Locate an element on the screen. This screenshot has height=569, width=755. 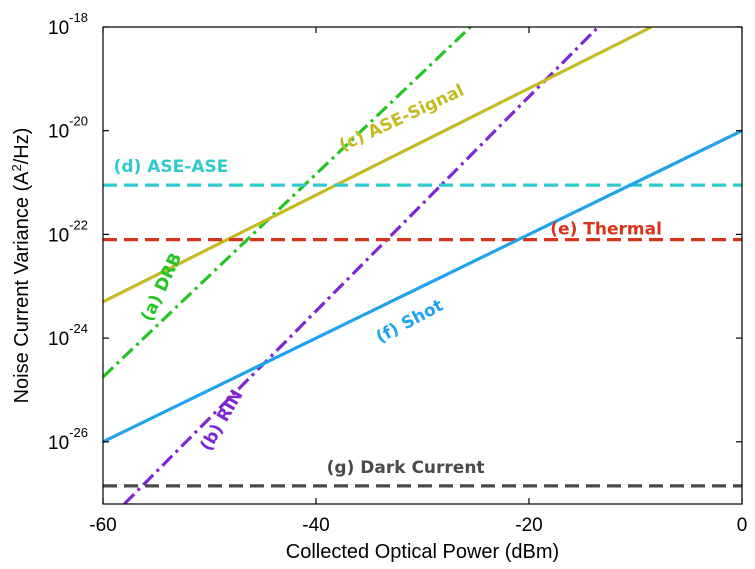
y-tick-label: 10-26 is located at coordinates (68, 439).